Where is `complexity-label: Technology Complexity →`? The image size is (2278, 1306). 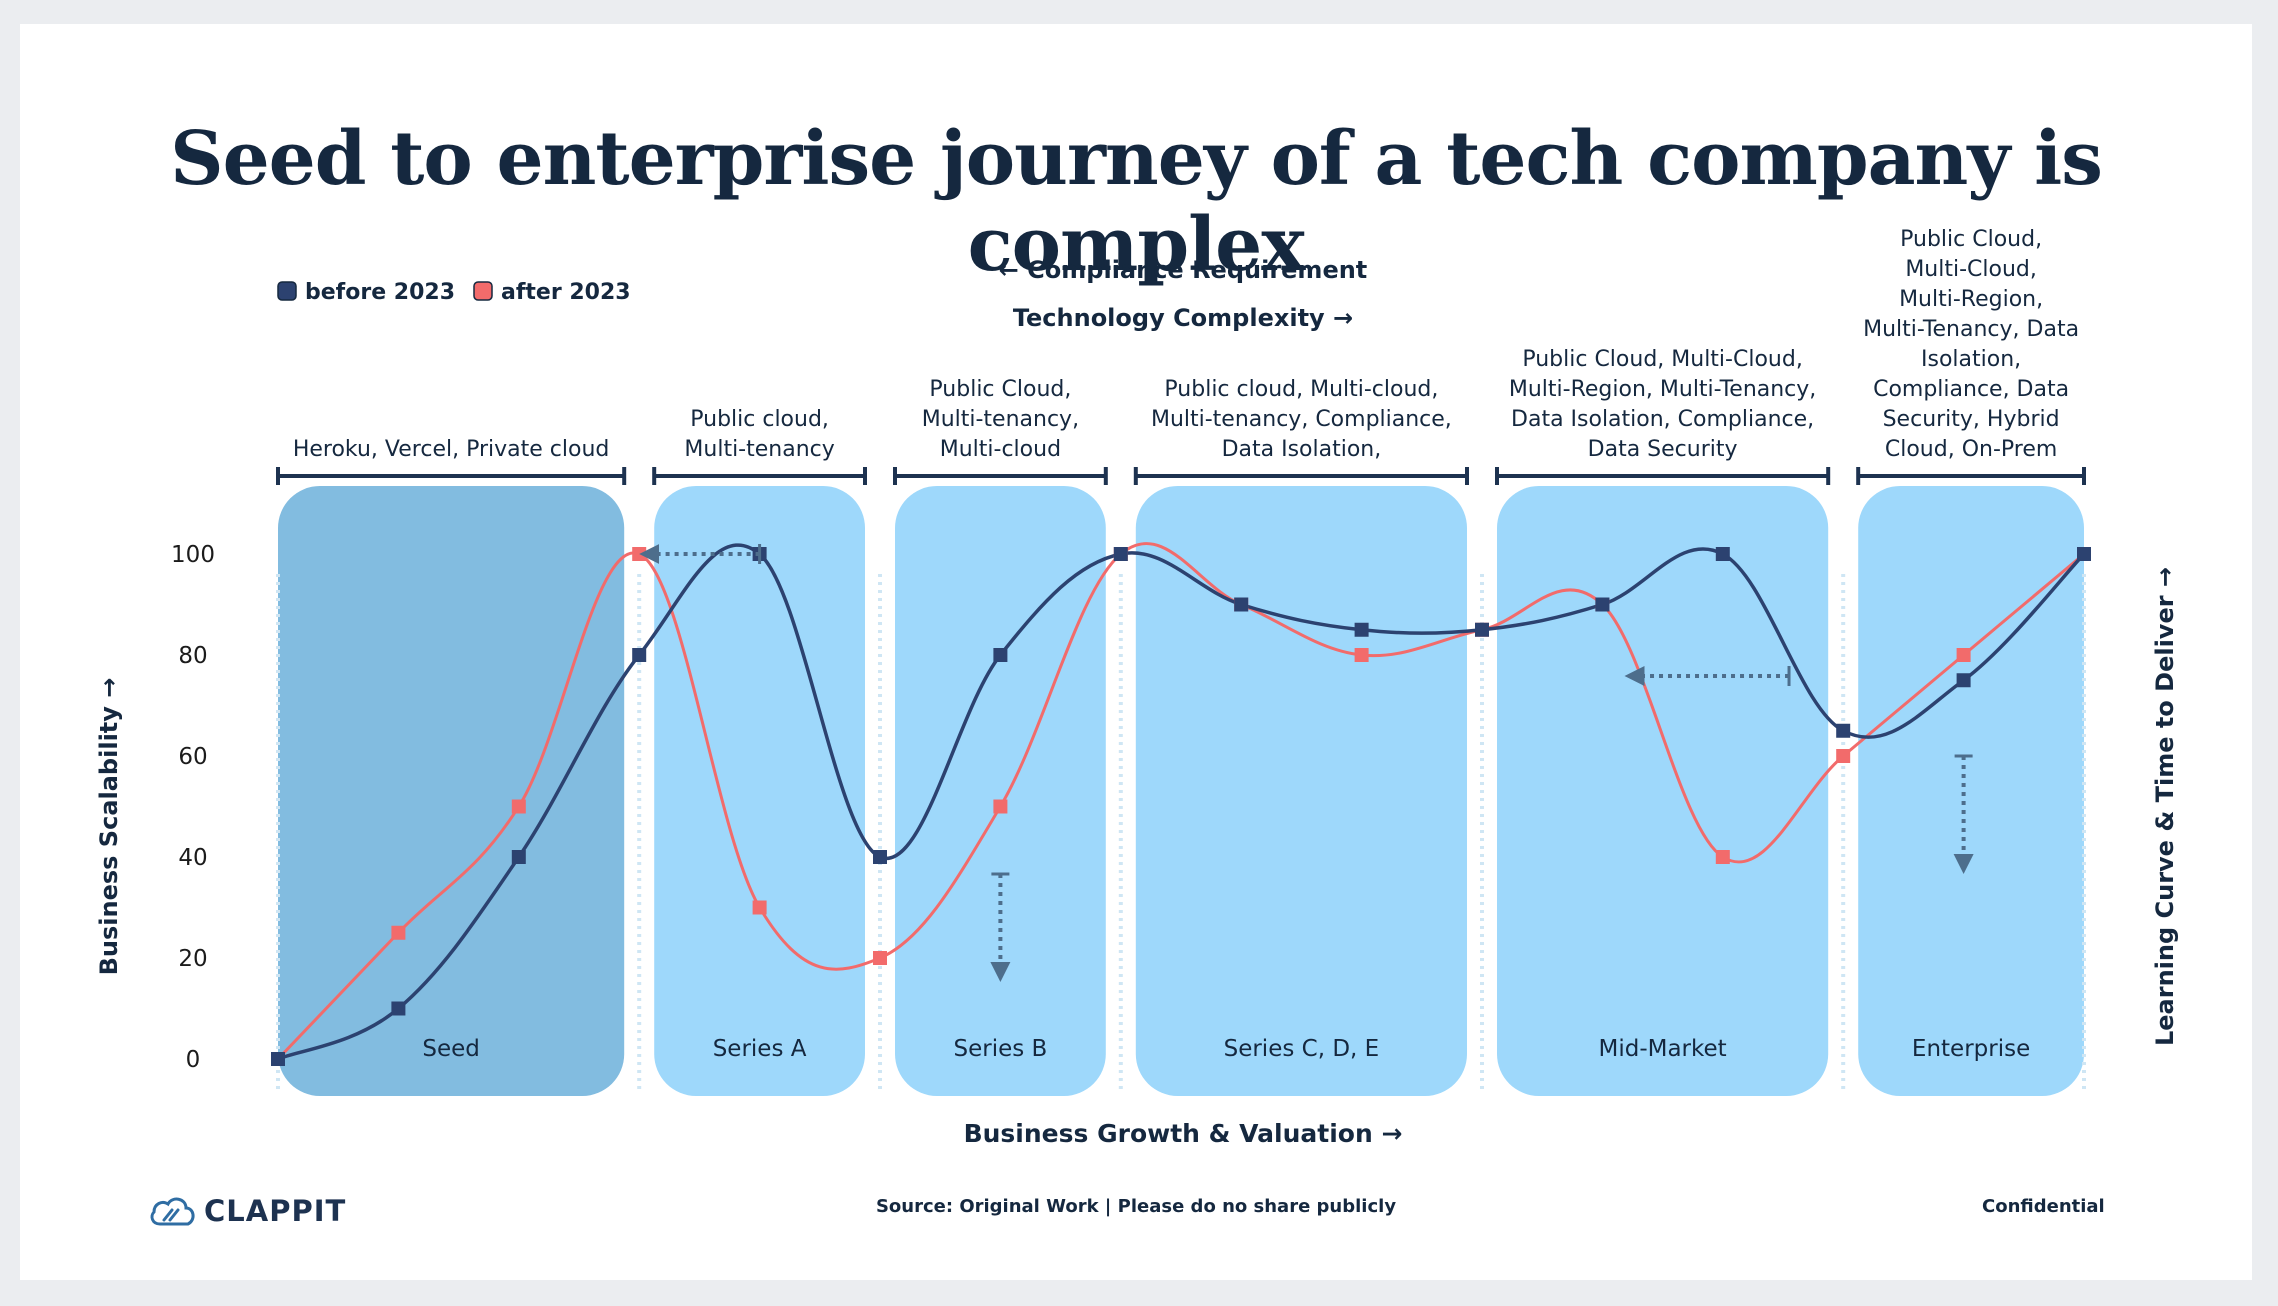
complexity-label: Technology Complexity → is located at coordinates (1183, 318).